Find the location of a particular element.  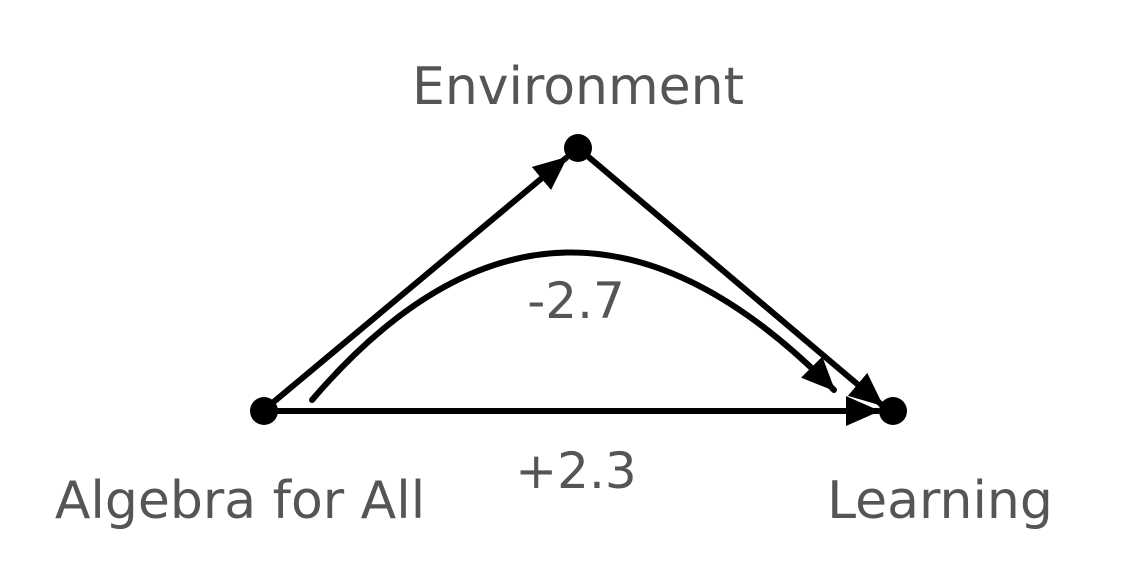

edge-algebra-to-environment is located at coordinates (415, 284).